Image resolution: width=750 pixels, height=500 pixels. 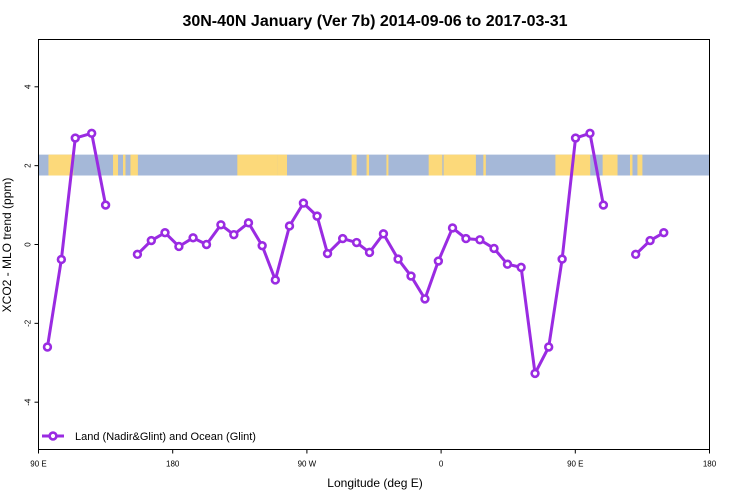 What do you see at coordinates (28, 86) in the screenshot?
I see `y-tick-label: 4` at bounding box center [28, 86].